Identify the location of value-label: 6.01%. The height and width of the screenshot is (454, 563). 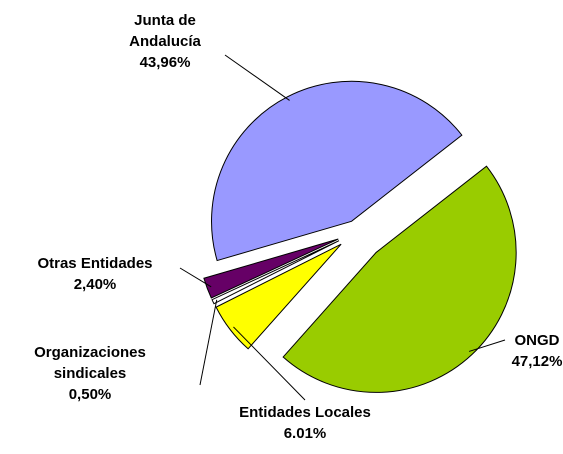
(305, 433).